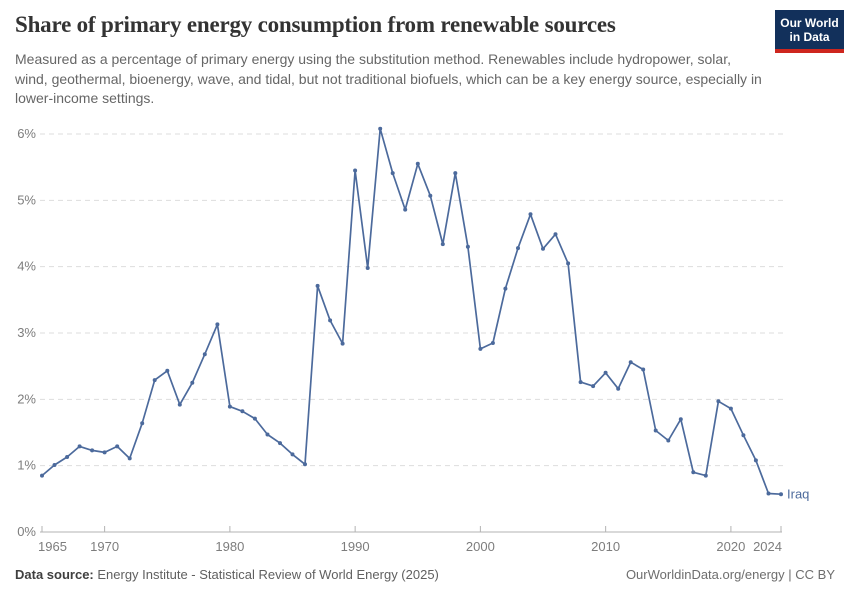  What do you see at coordinates (505, 288) in the screenshot?
I see `data-point-2002` at bounding box center [505, 288].